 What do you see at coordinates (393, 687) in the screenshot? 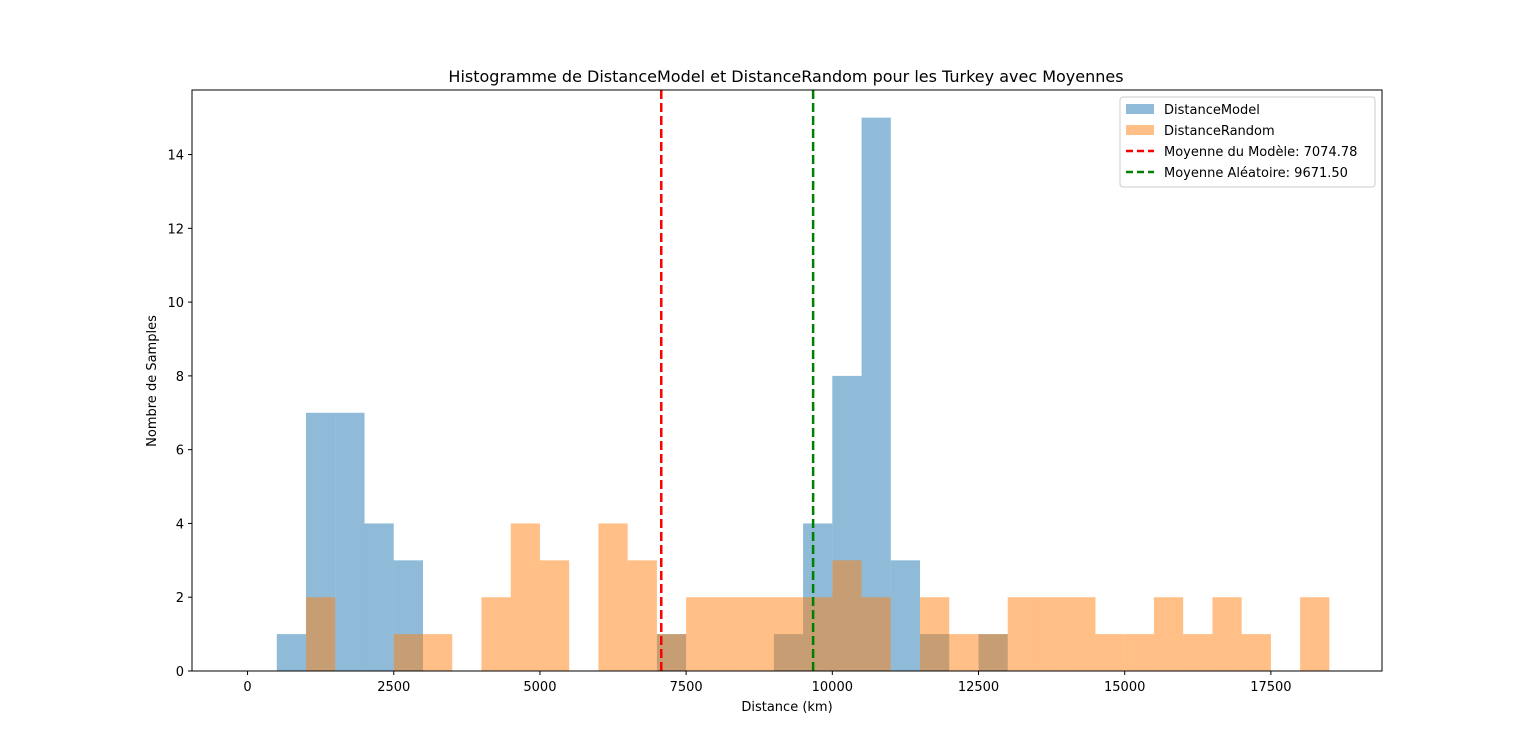
I see `x-tick-label: 2500` at bounding box center [393, 687].